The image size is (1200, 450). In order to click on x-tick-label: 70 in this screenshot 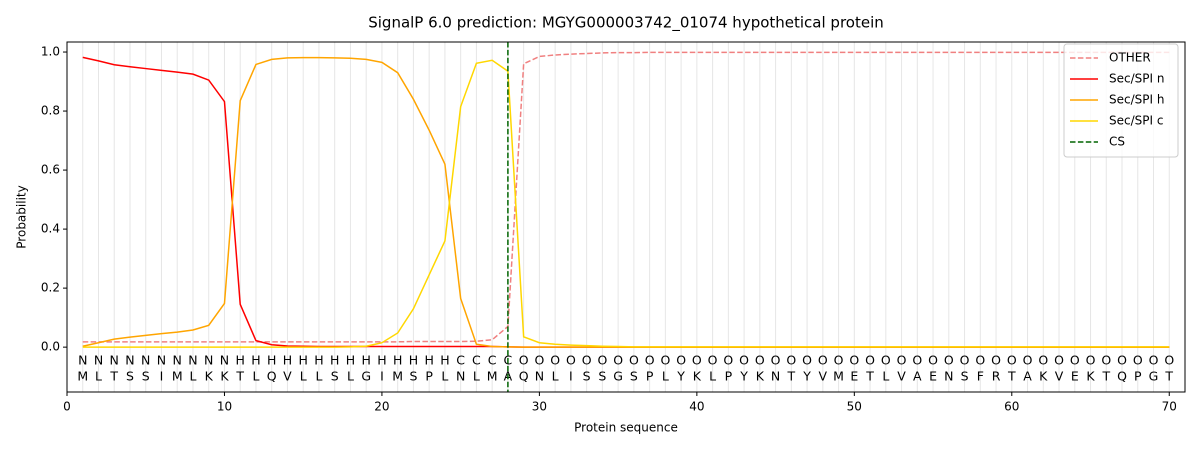, I will do `click(1169, 407)`.